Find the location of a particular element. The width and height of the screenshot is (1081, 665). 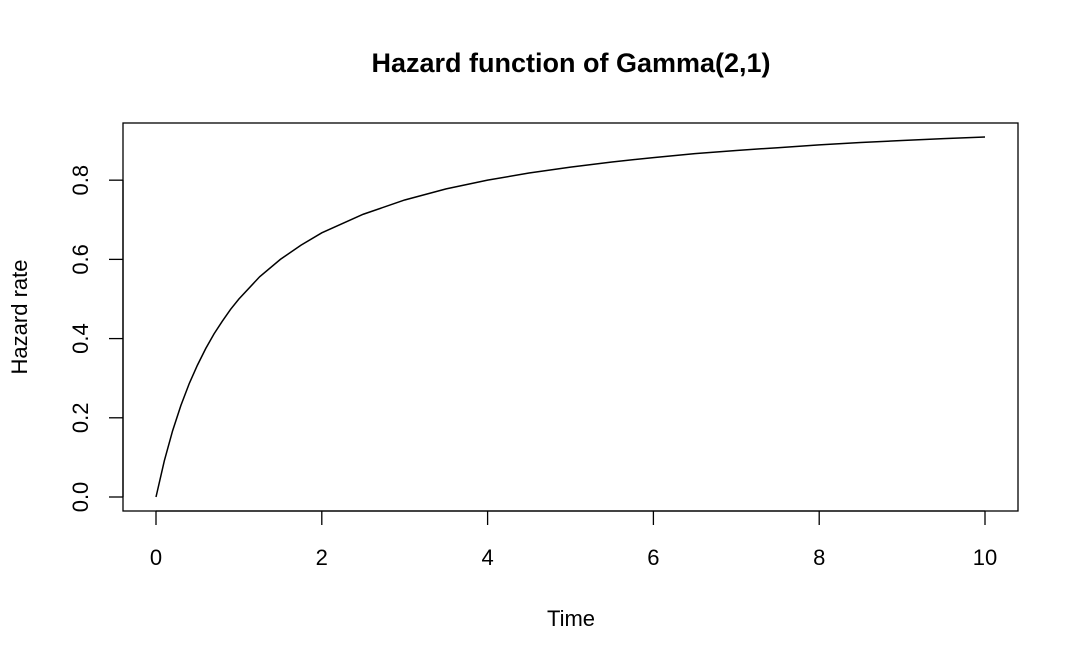

x-tick-label: 10 is located at coordinates (985, 557).